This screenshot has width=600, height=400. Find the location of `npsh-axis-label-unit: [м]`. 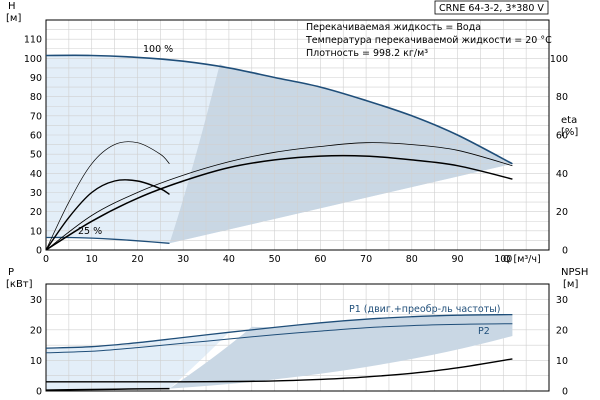

npsh-axis-label-unit: [м] is located at coordinates (570, 284).